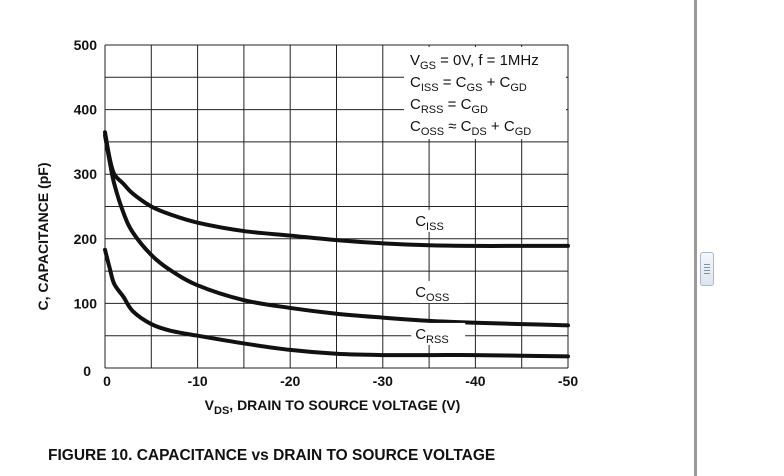  Describe the element at coordinates (470, 128) in the screenshot. I see `legend-line: COSS ≈ CDS + CGD` at that location.